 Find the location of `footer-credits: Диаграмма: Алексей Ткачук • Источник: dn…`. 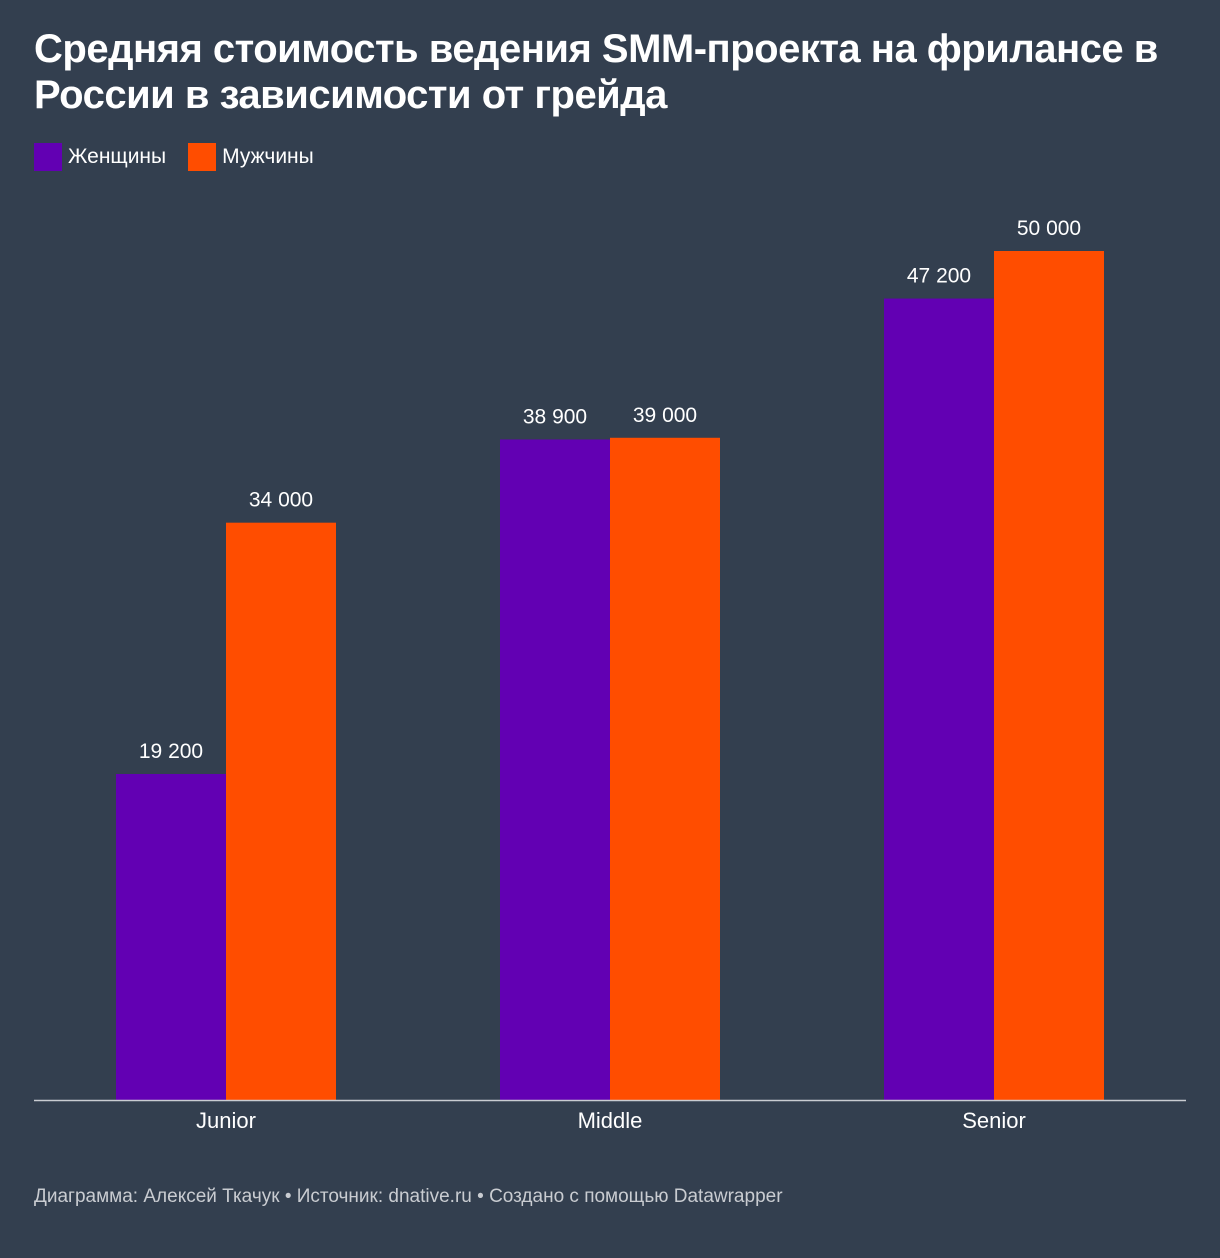

footer-credits: Диаграмма: Алексей Ткачук • Источник: dn… is located at coordinates (408, 1196).